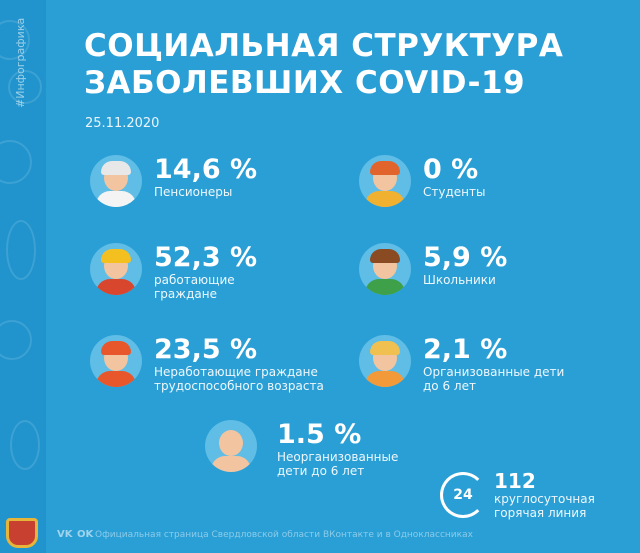  I want to click on date: 25.11.2020, so click(122, 123).